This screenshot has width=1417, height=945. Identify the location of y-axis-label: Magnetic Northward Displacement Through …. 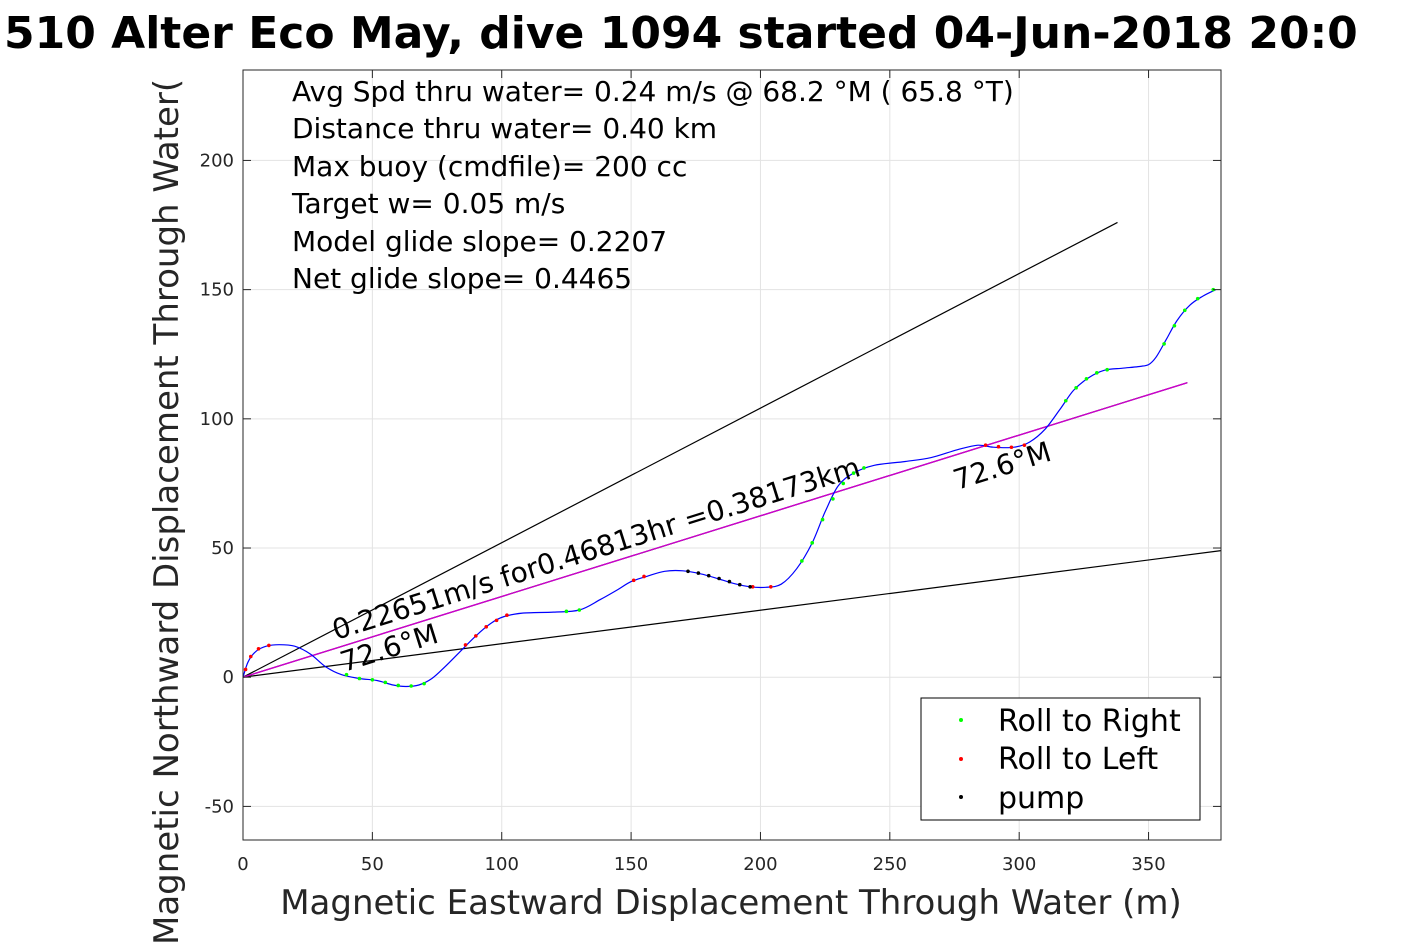
(167, 512).